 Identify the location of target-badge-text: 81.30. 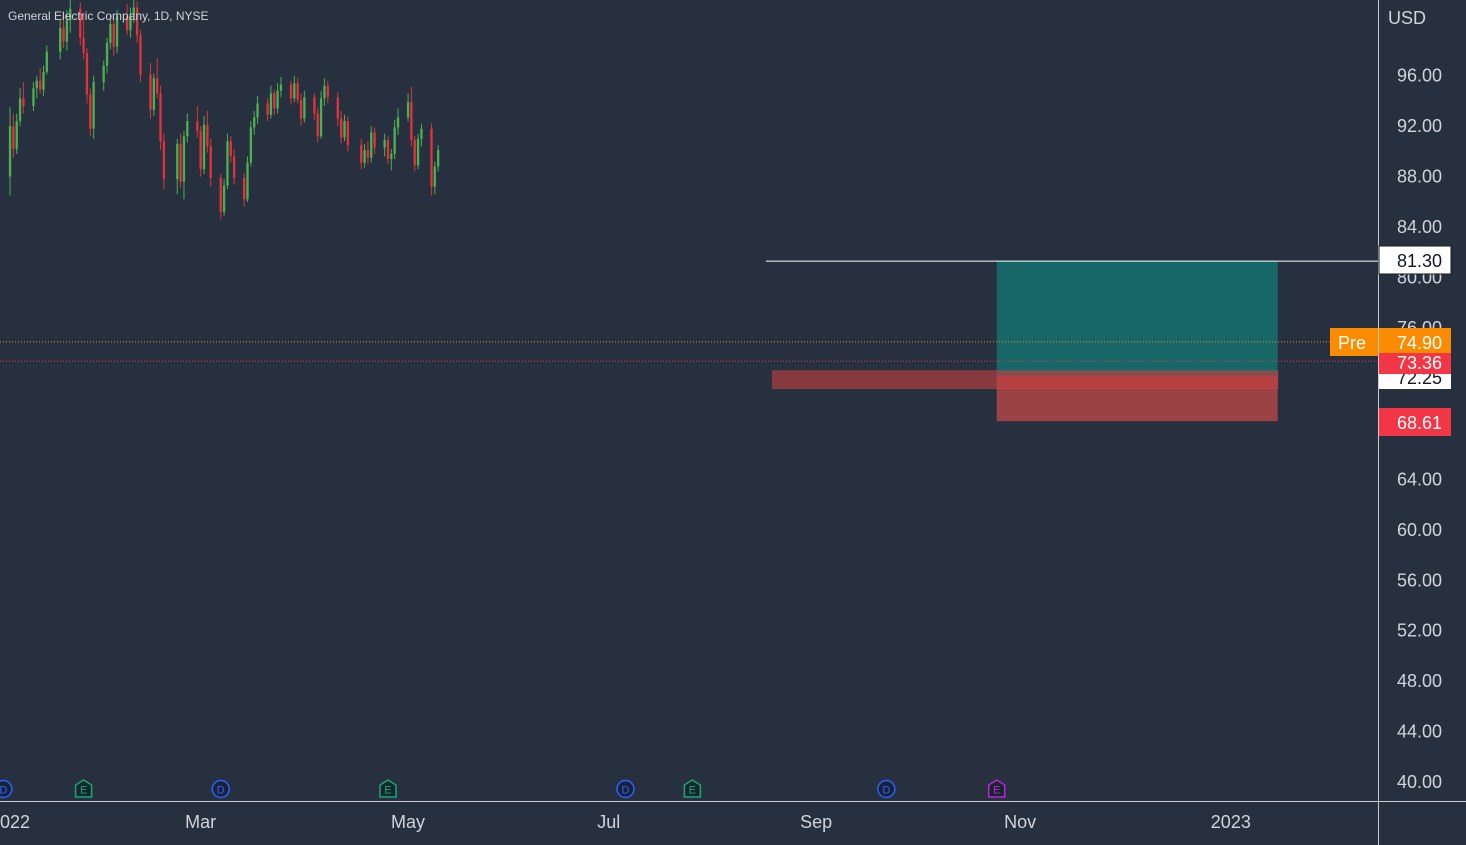
(1419, 261).